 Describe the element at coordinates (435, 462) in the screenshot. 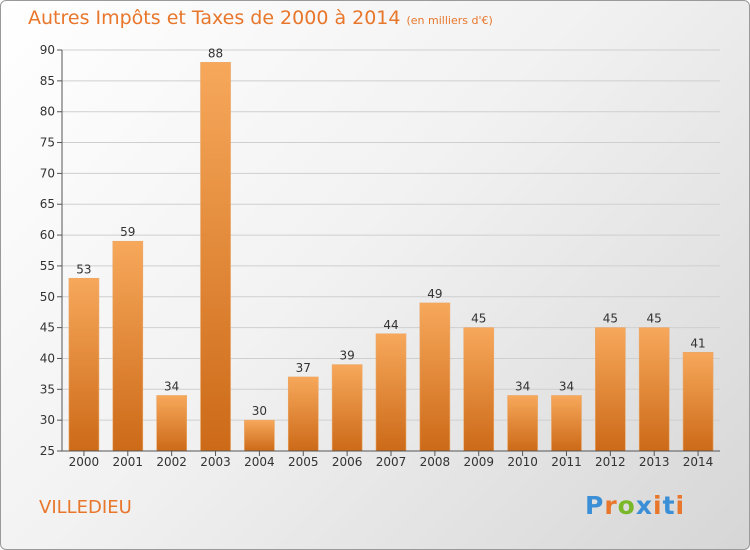

I see `x-tick-label: 2008` at that location.